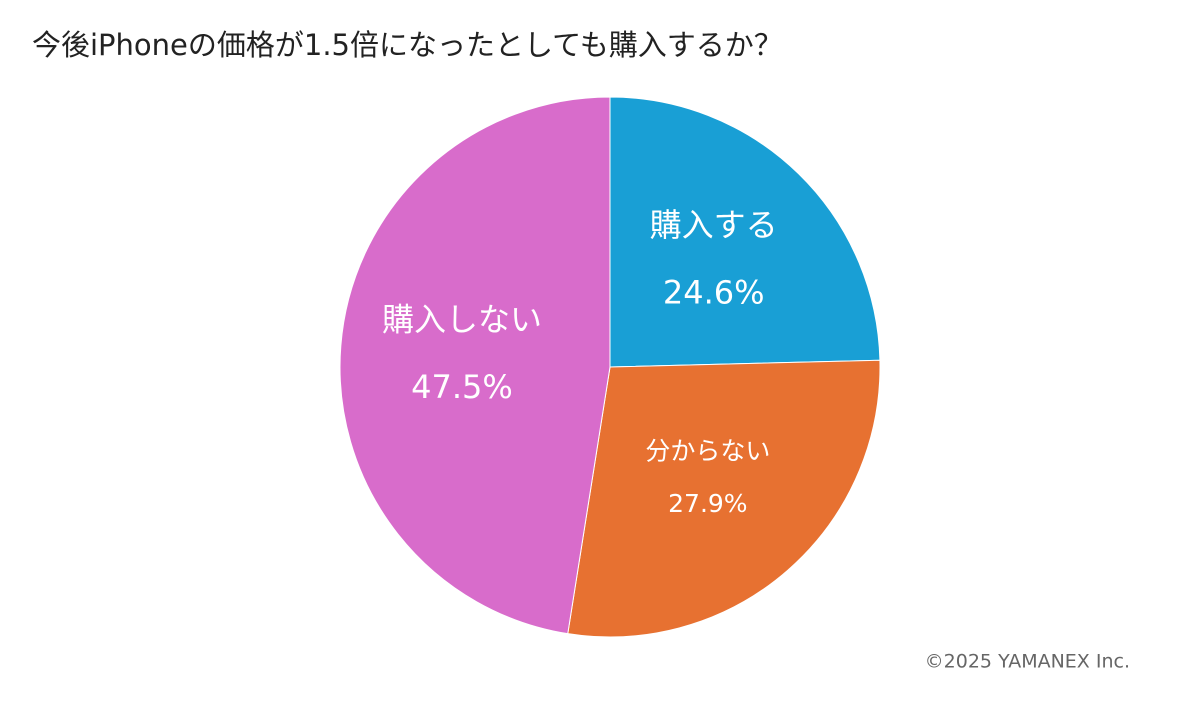 Image resolution: width=1200 pixels, height=712 pixels. Describe the element at coordinates (1027, 662) in the screenshot. I see `source: ©2025 YAMANEX Inc.` at that location.